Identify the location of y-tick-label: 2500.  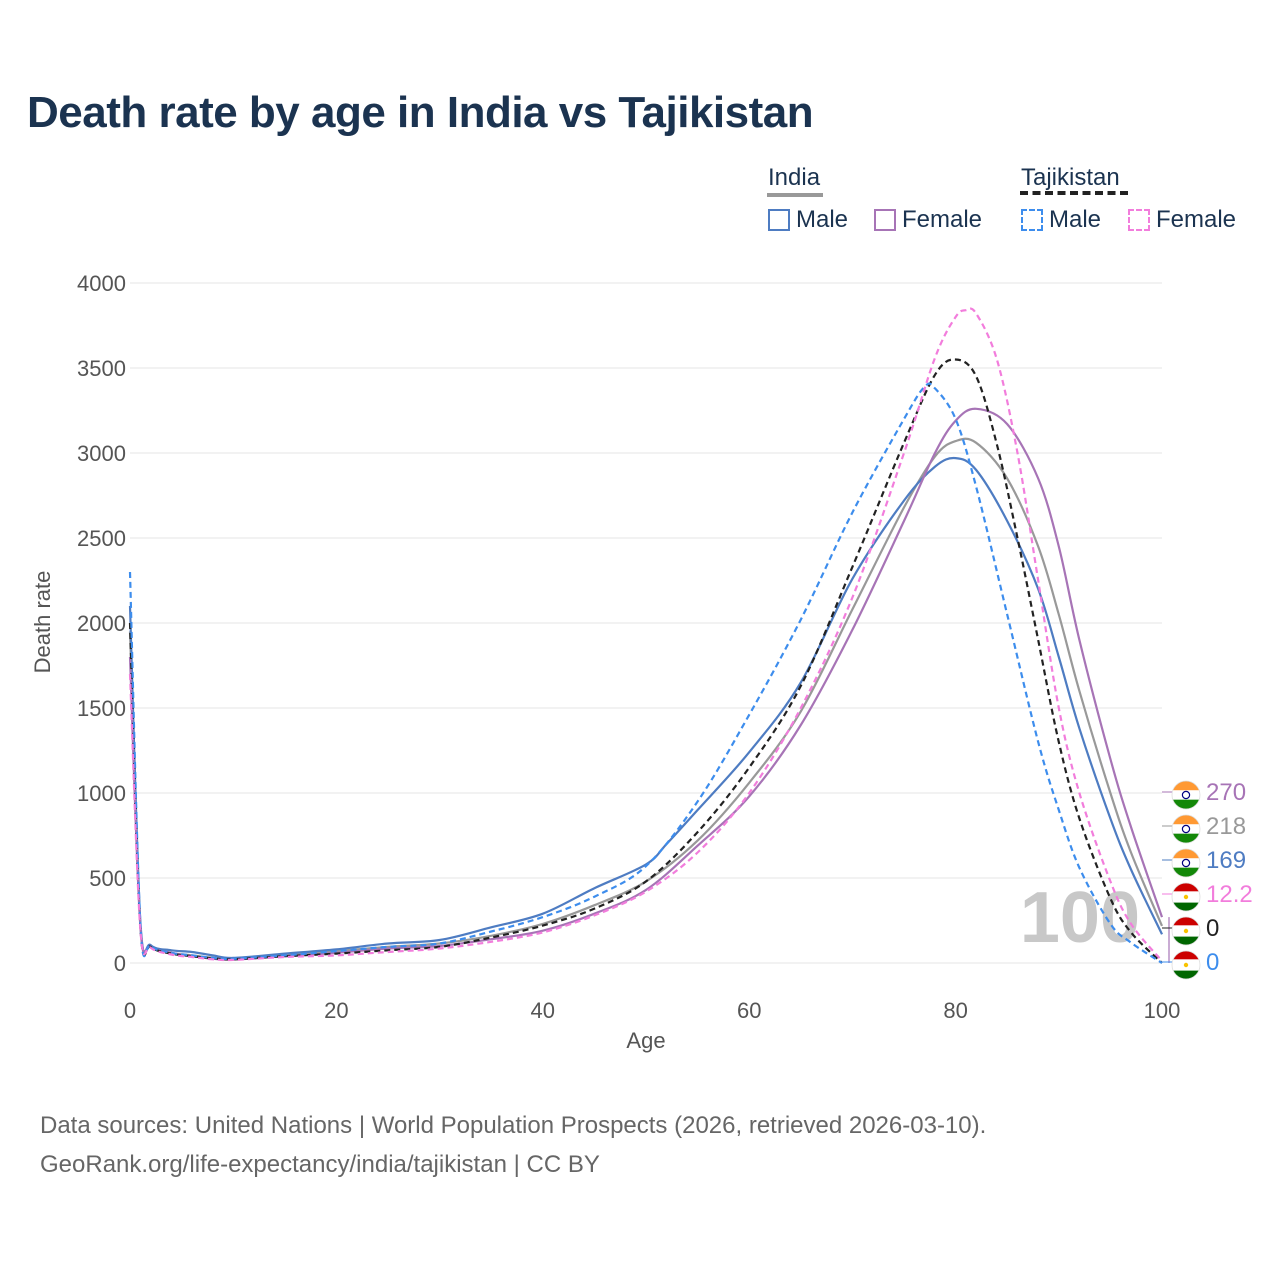
(101, 538).